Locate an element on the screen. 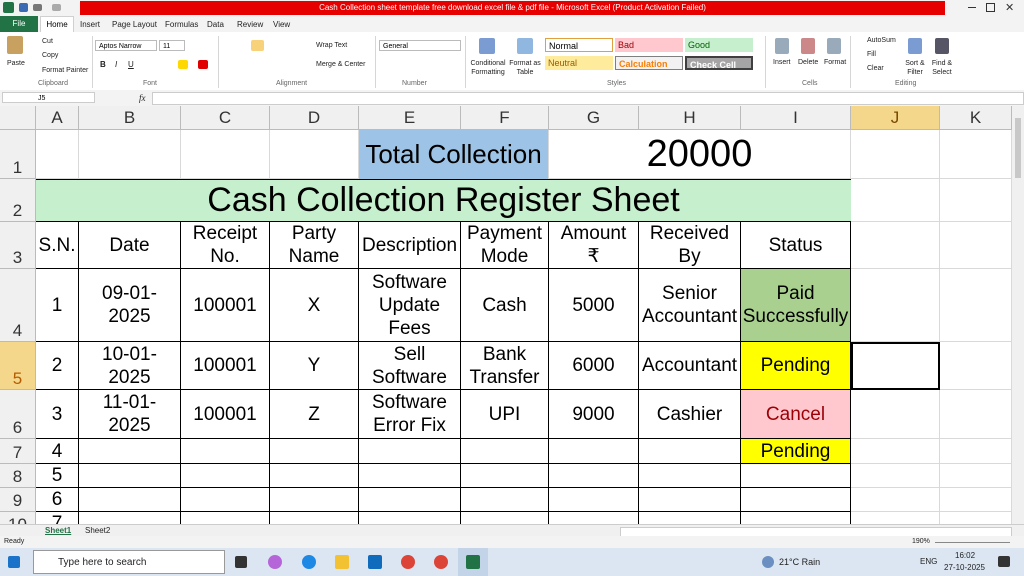 The height and width of the screenshot is (576, 1024). data-cell: 1 is located at coordinates (57, 305).